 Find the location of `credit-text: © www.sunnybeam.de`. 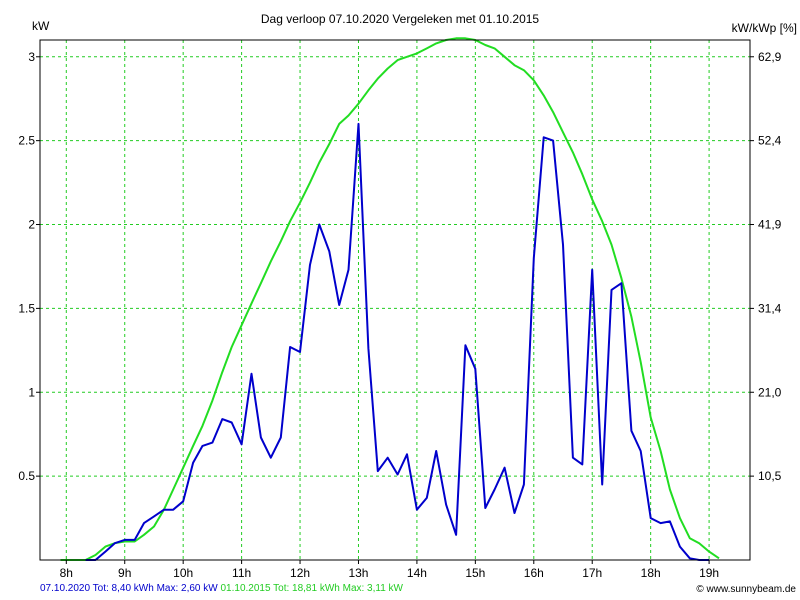

credit-text: © www.sunnybeam.de is located at coordinates (746, 589).